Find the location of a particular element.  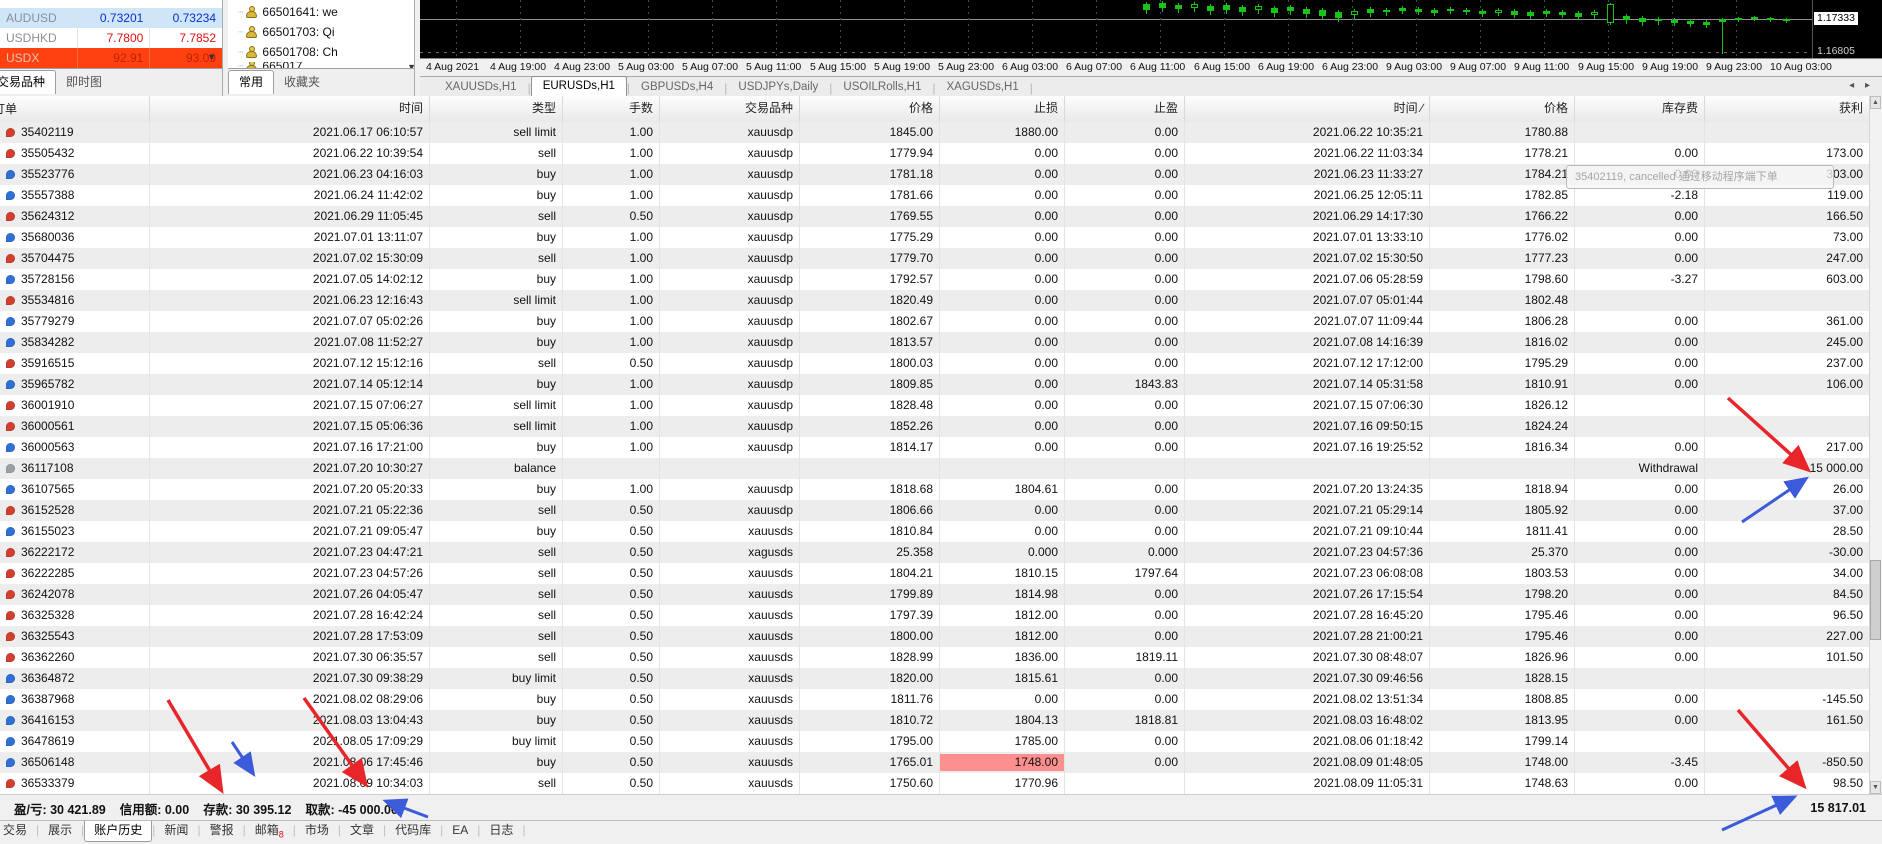

bottom-tab-4: 警报 is located at coordinates (221, 830).